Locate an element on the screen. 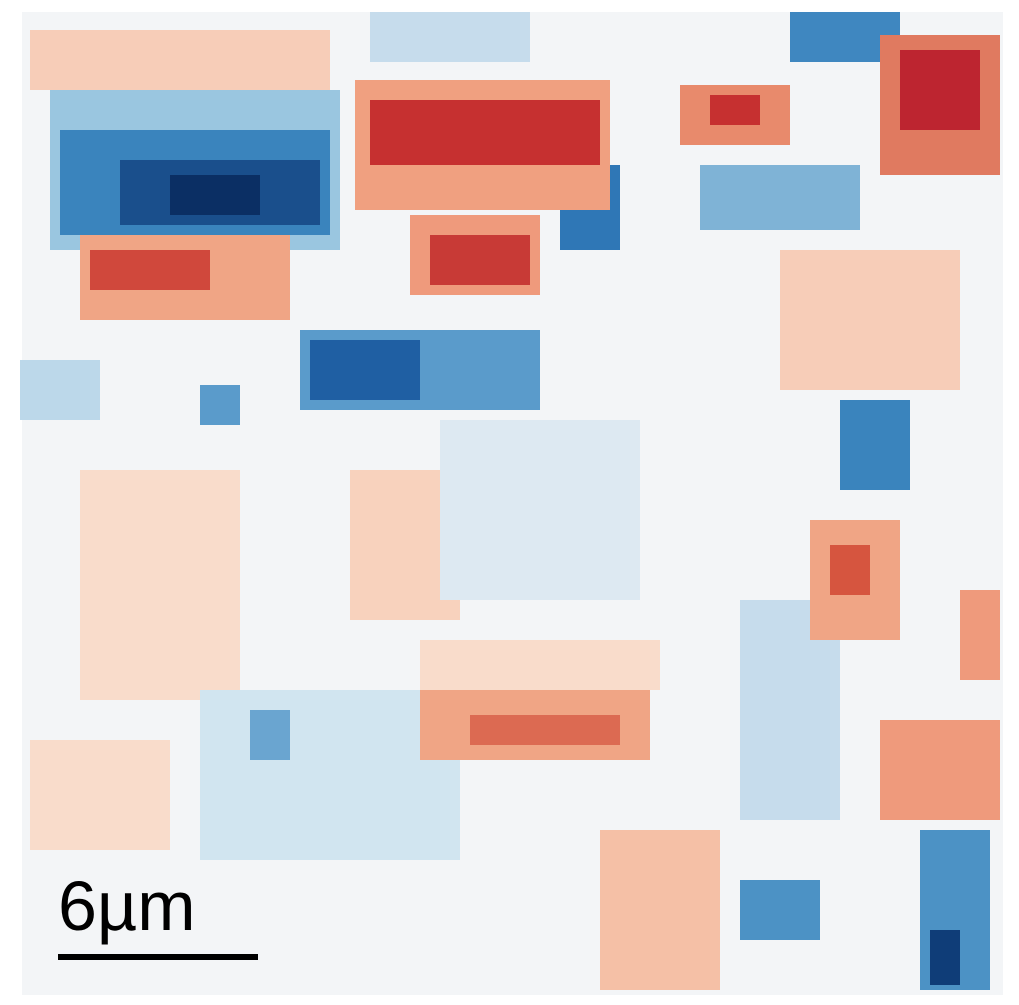 The height and width of the screenshot is (1005, 1019). scale-bar-line is located at coordinates (158, 957).